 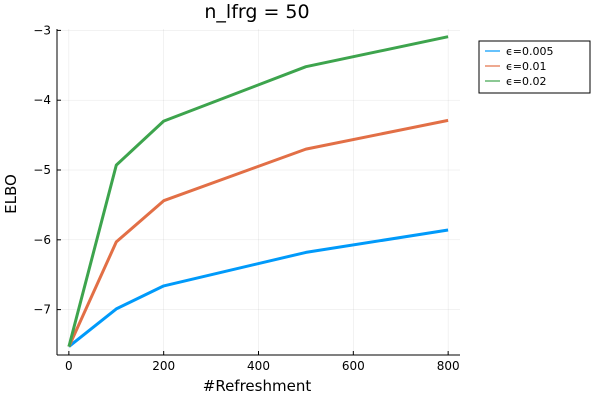 I want to click on y-tick-label: −6, so click(x=42, y=240).